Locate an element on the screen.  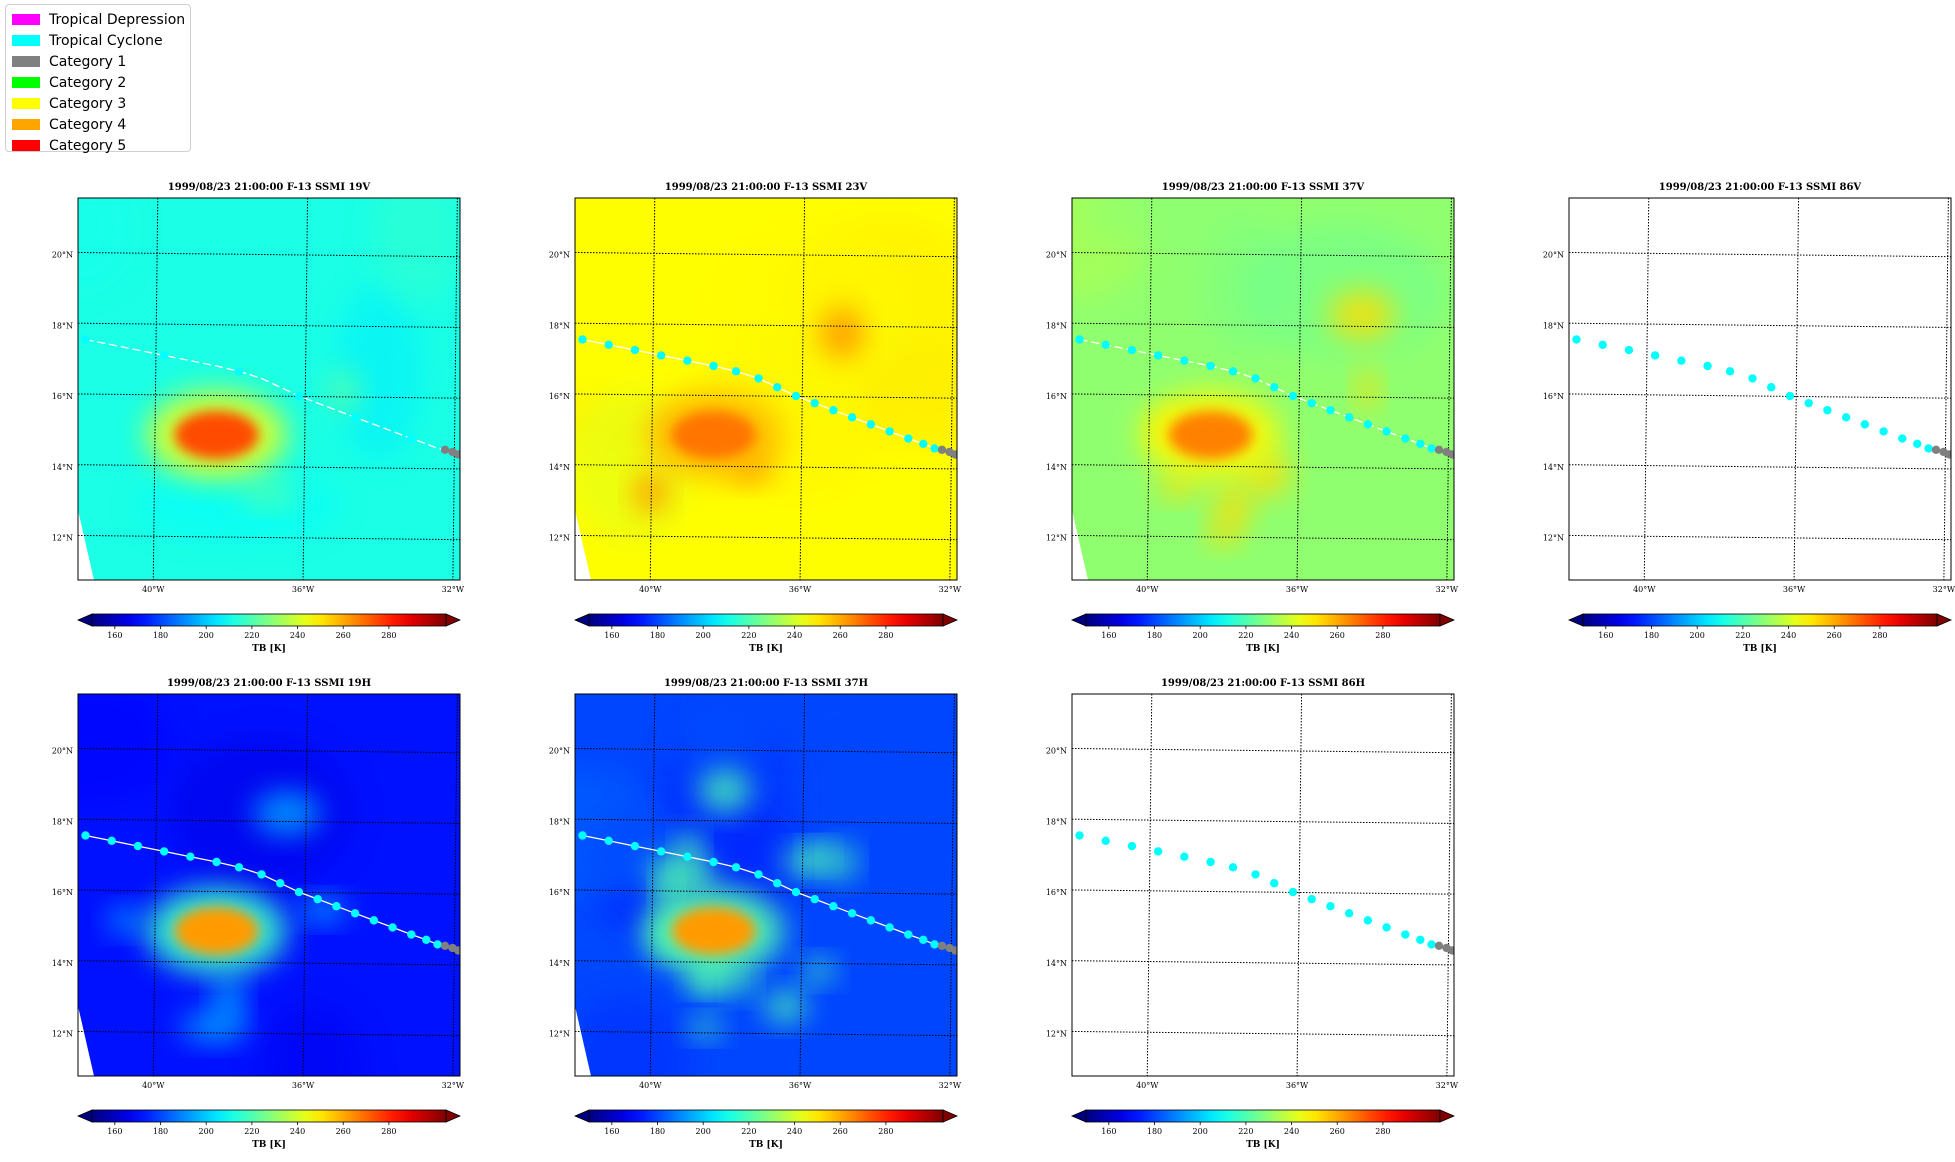
lon-tick-label: 32°W is located at coordinates (1447, 589).